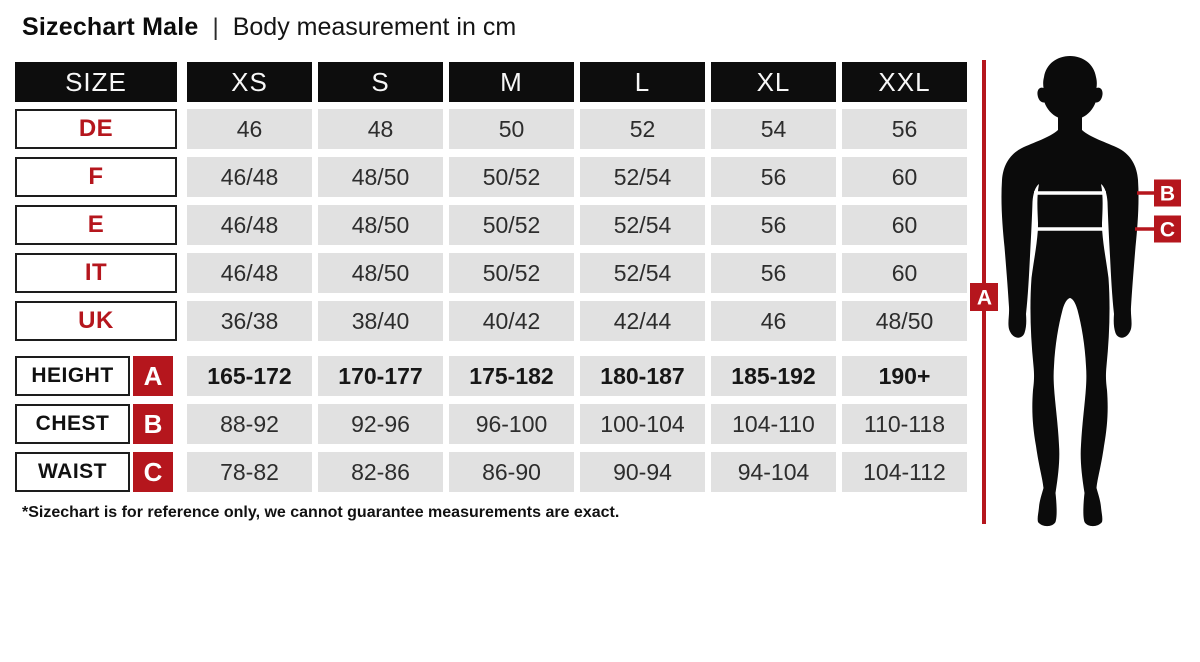 Image resolution: width=1200 pixels, height=662 pixels. I want to click on table-cell: 175-182, so click(511, 376).